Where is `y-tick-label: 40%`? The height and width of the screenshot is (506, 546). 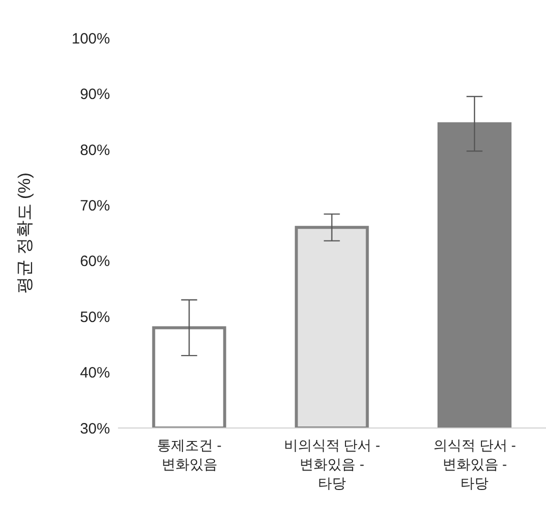 y-tick-label: 40% is located at coordinates (95, 373).